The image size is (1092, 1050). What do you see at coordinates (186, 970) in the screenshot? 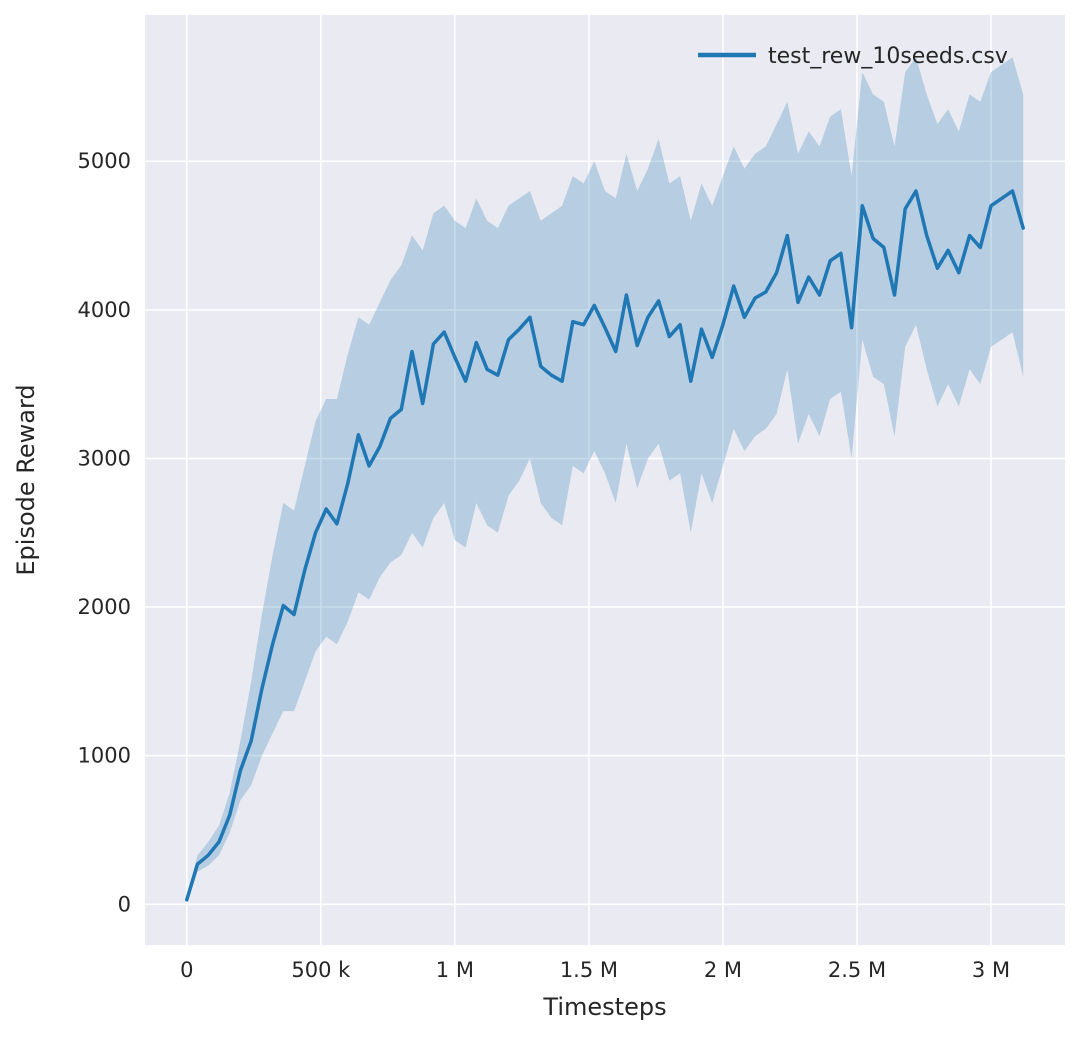
I see `x-tick-label: 0` at bounding box center [186, 970].